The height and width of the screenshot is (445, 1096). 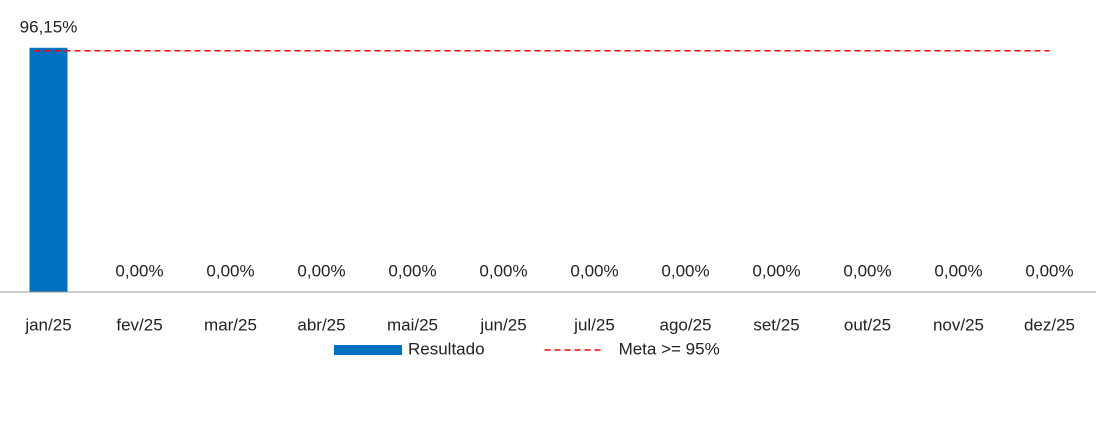 What do you see at coordinates (867, 324) in the screenshot?
I see `x-tick-label: out/25` at bounding box center [867, 324].